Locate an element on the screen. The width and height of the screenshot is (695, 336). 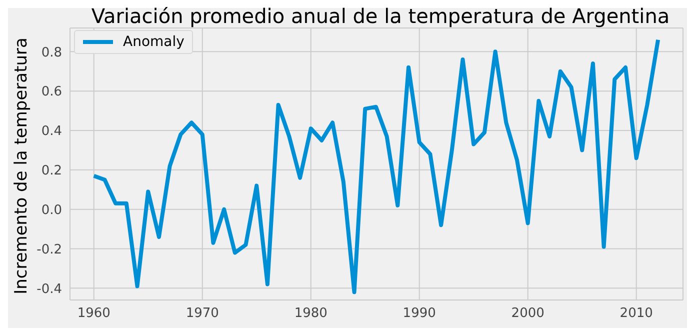
y-tick-label: 0.6 is located at coordinates (51, 92).